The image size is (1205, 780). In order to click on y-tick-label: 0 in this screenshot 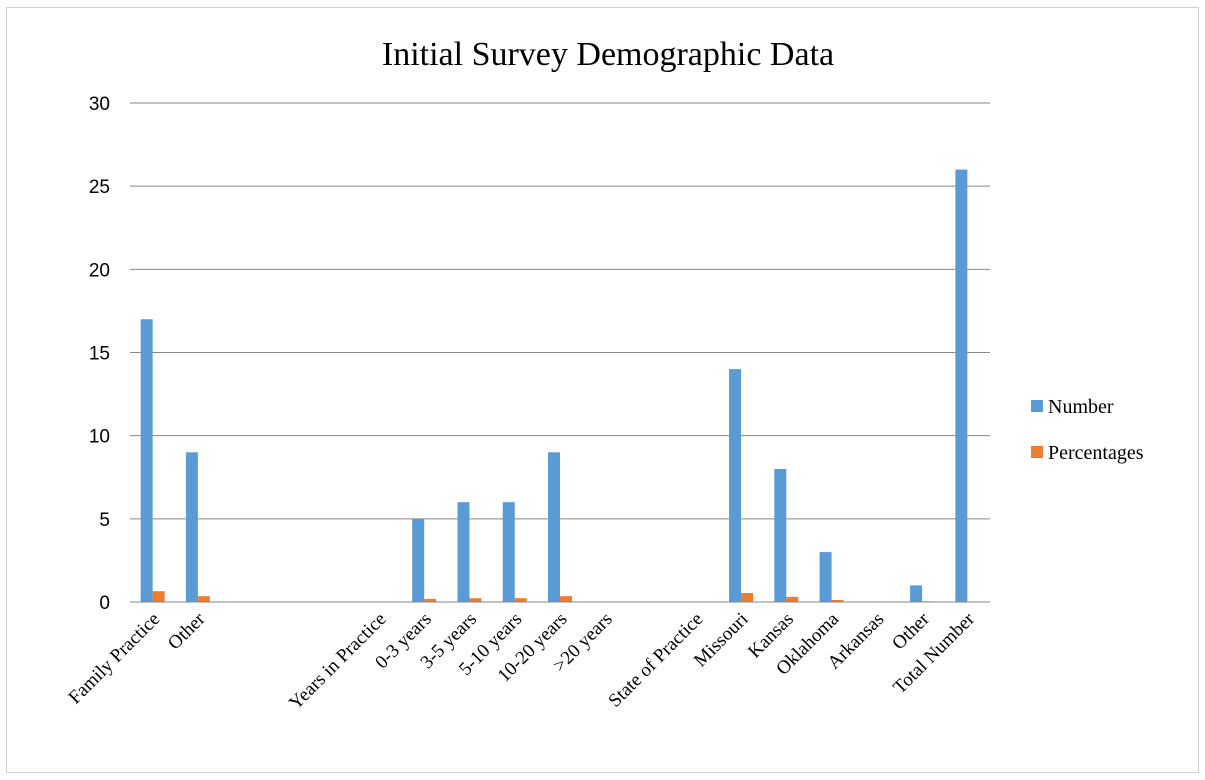, I will do `click(104, 603)`.